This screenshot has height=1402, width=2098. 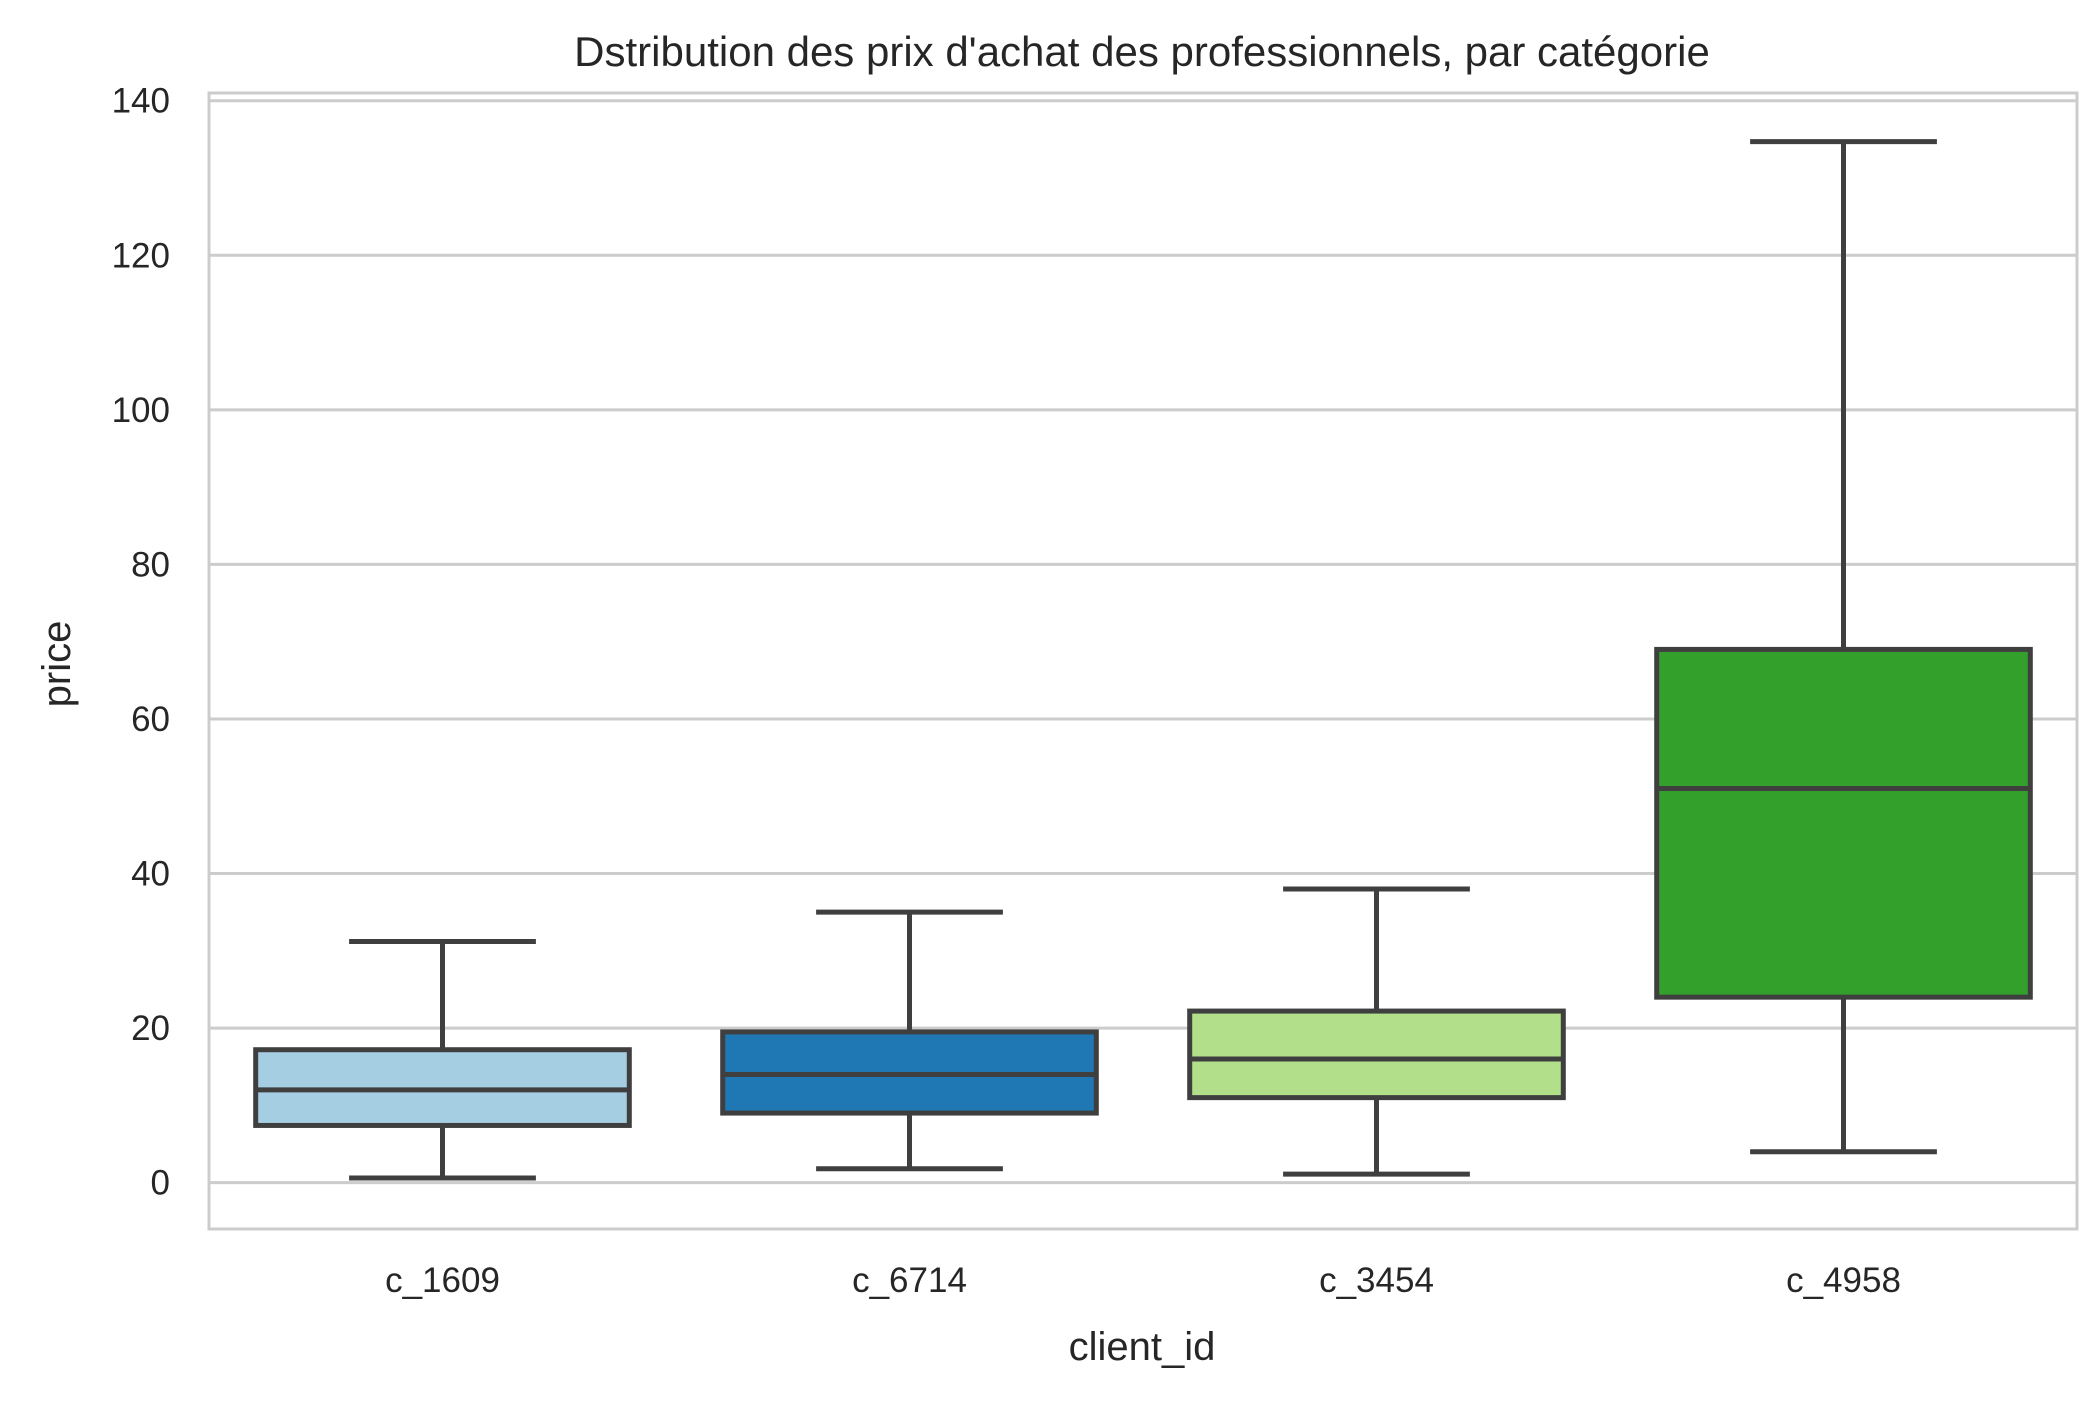 I want to click on y-tick-label: 100, so click(x=141, y=410).